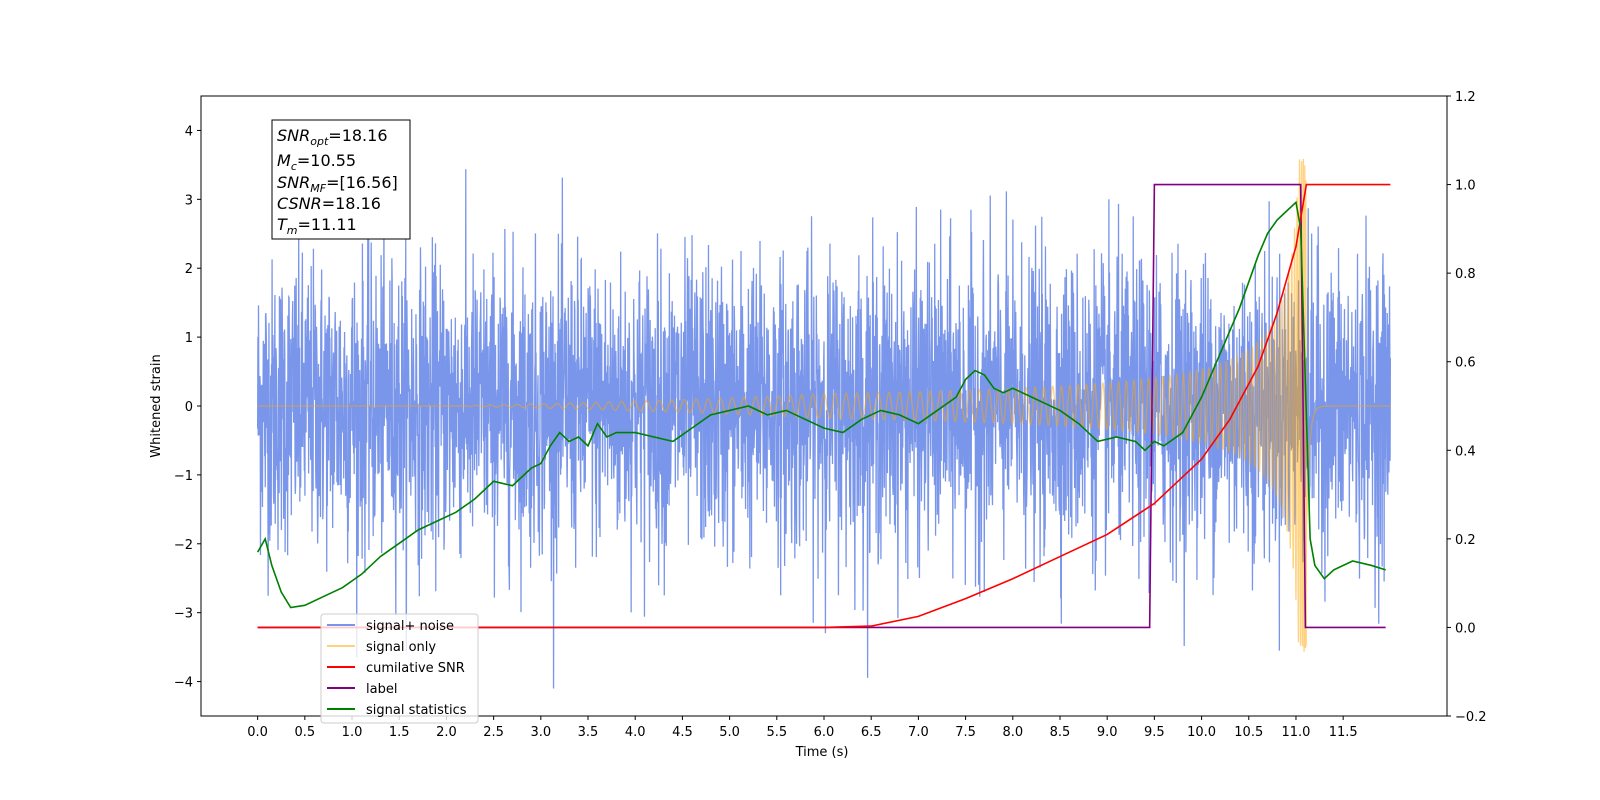 This screenshot has height=800, width=1600. I want to click on y2-tick-label: 0.0, so click(1465, 628).